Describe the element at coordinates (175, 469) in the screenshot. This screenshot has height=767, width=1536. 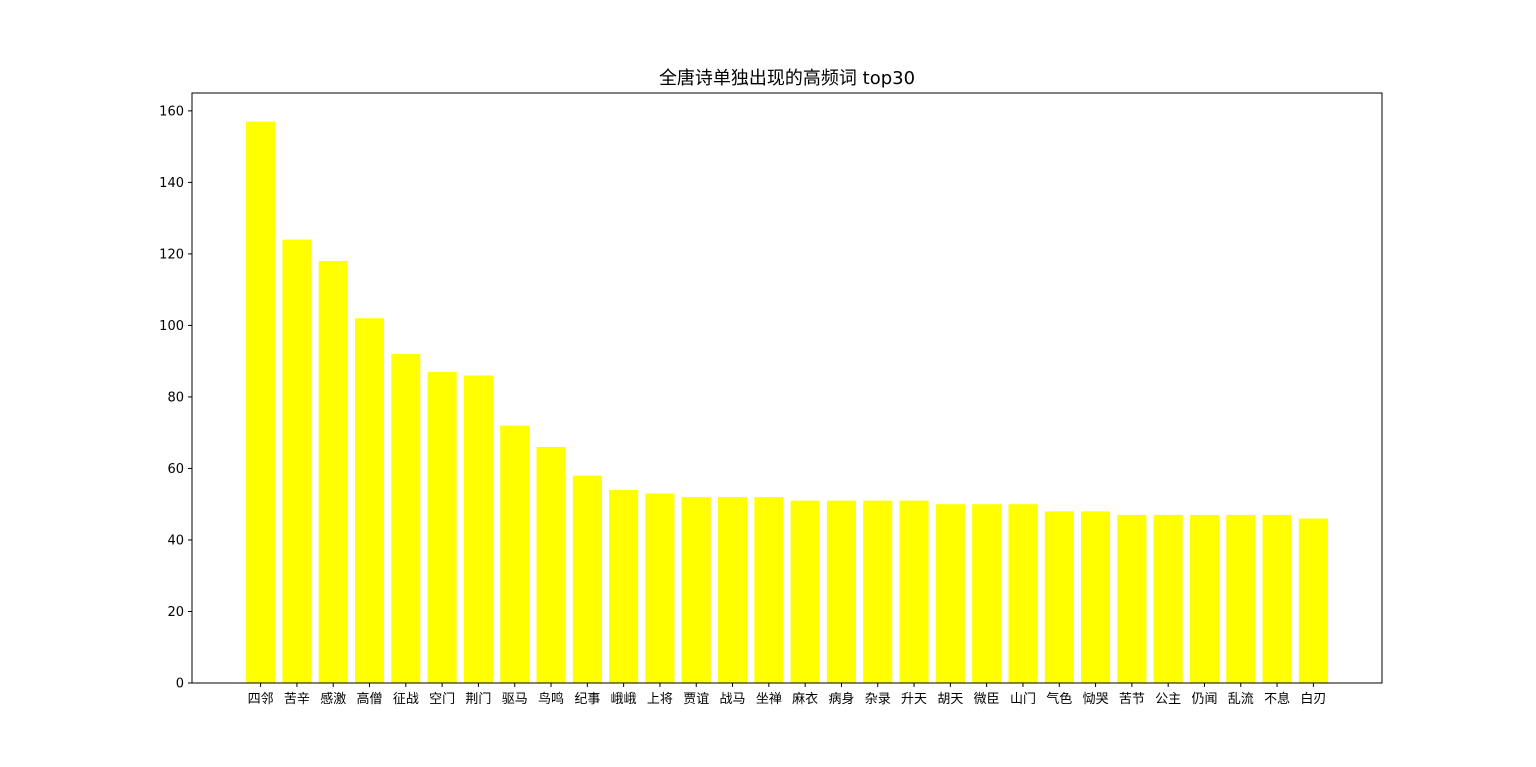
I see `y-tick-label: 60` at that location.